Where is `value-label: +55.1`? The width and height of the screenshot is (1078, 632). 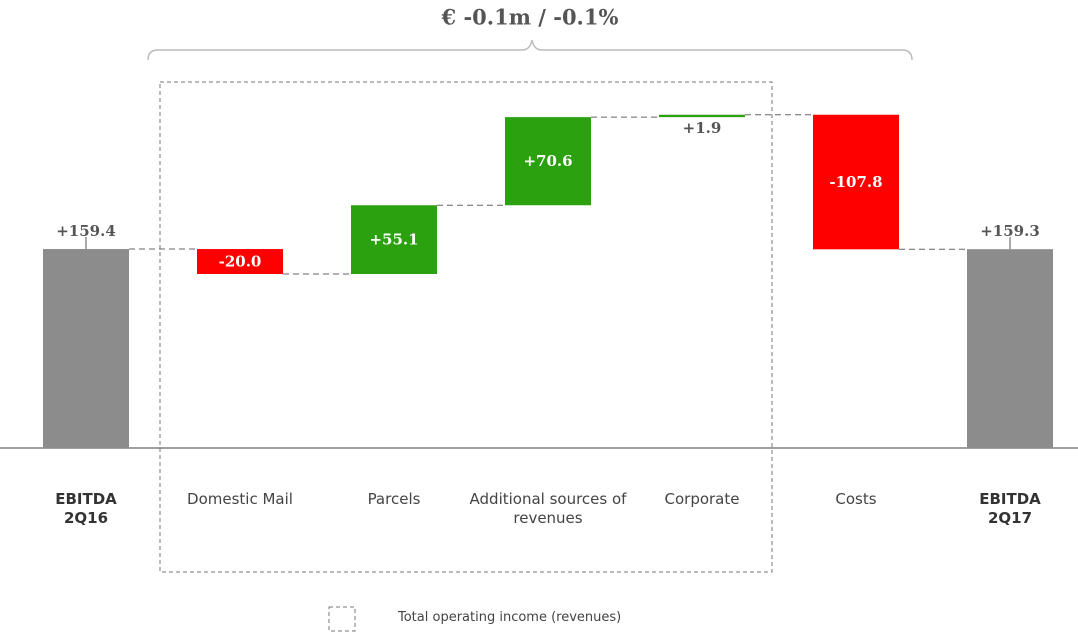
value-label: +55.1 is located at coordinates (393, 240).